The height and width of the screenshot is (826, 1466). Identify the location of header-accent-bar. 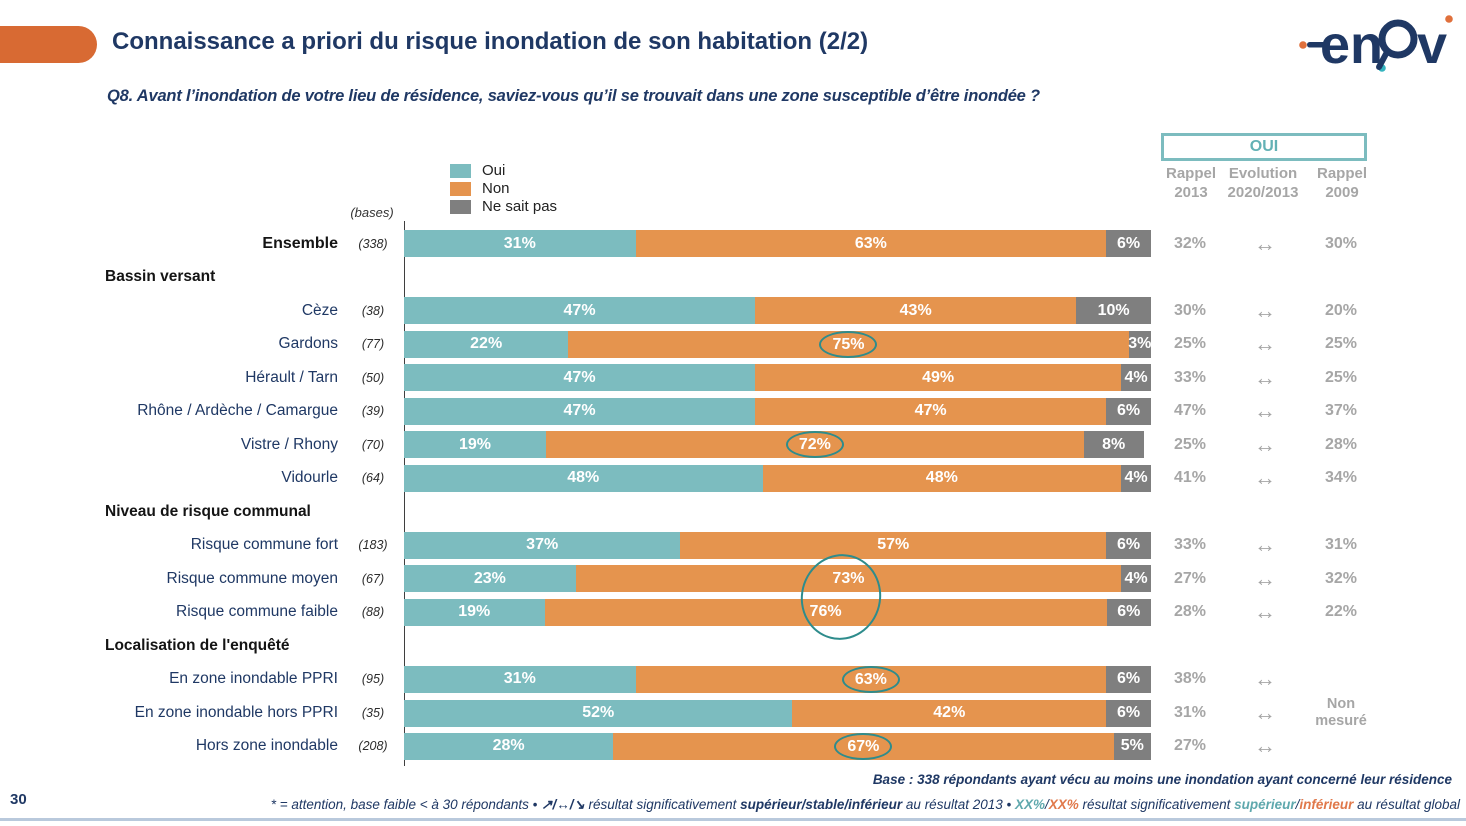
(48, 44).